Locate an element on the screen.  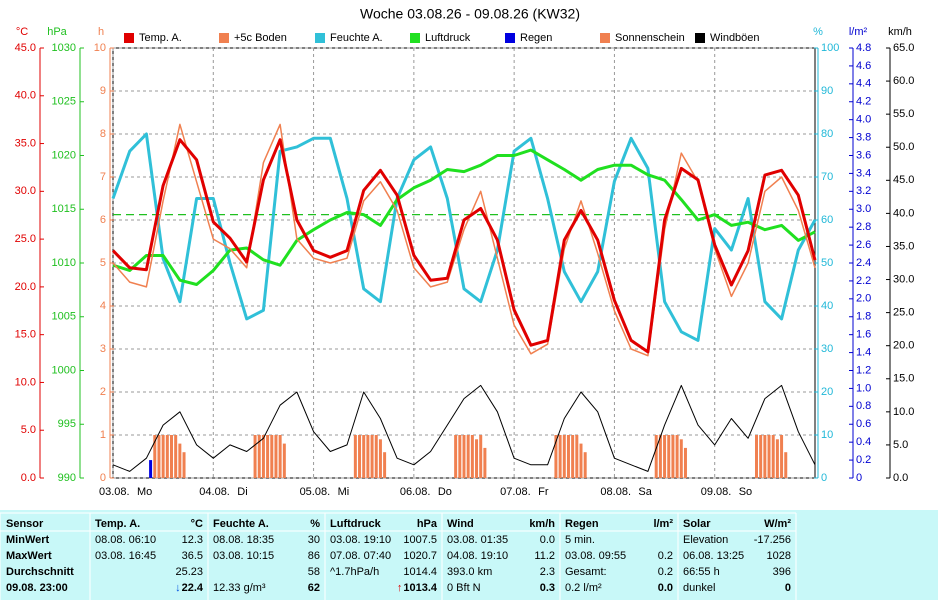
y-tick-label: 1.2 is located at coordinates (863, 370).